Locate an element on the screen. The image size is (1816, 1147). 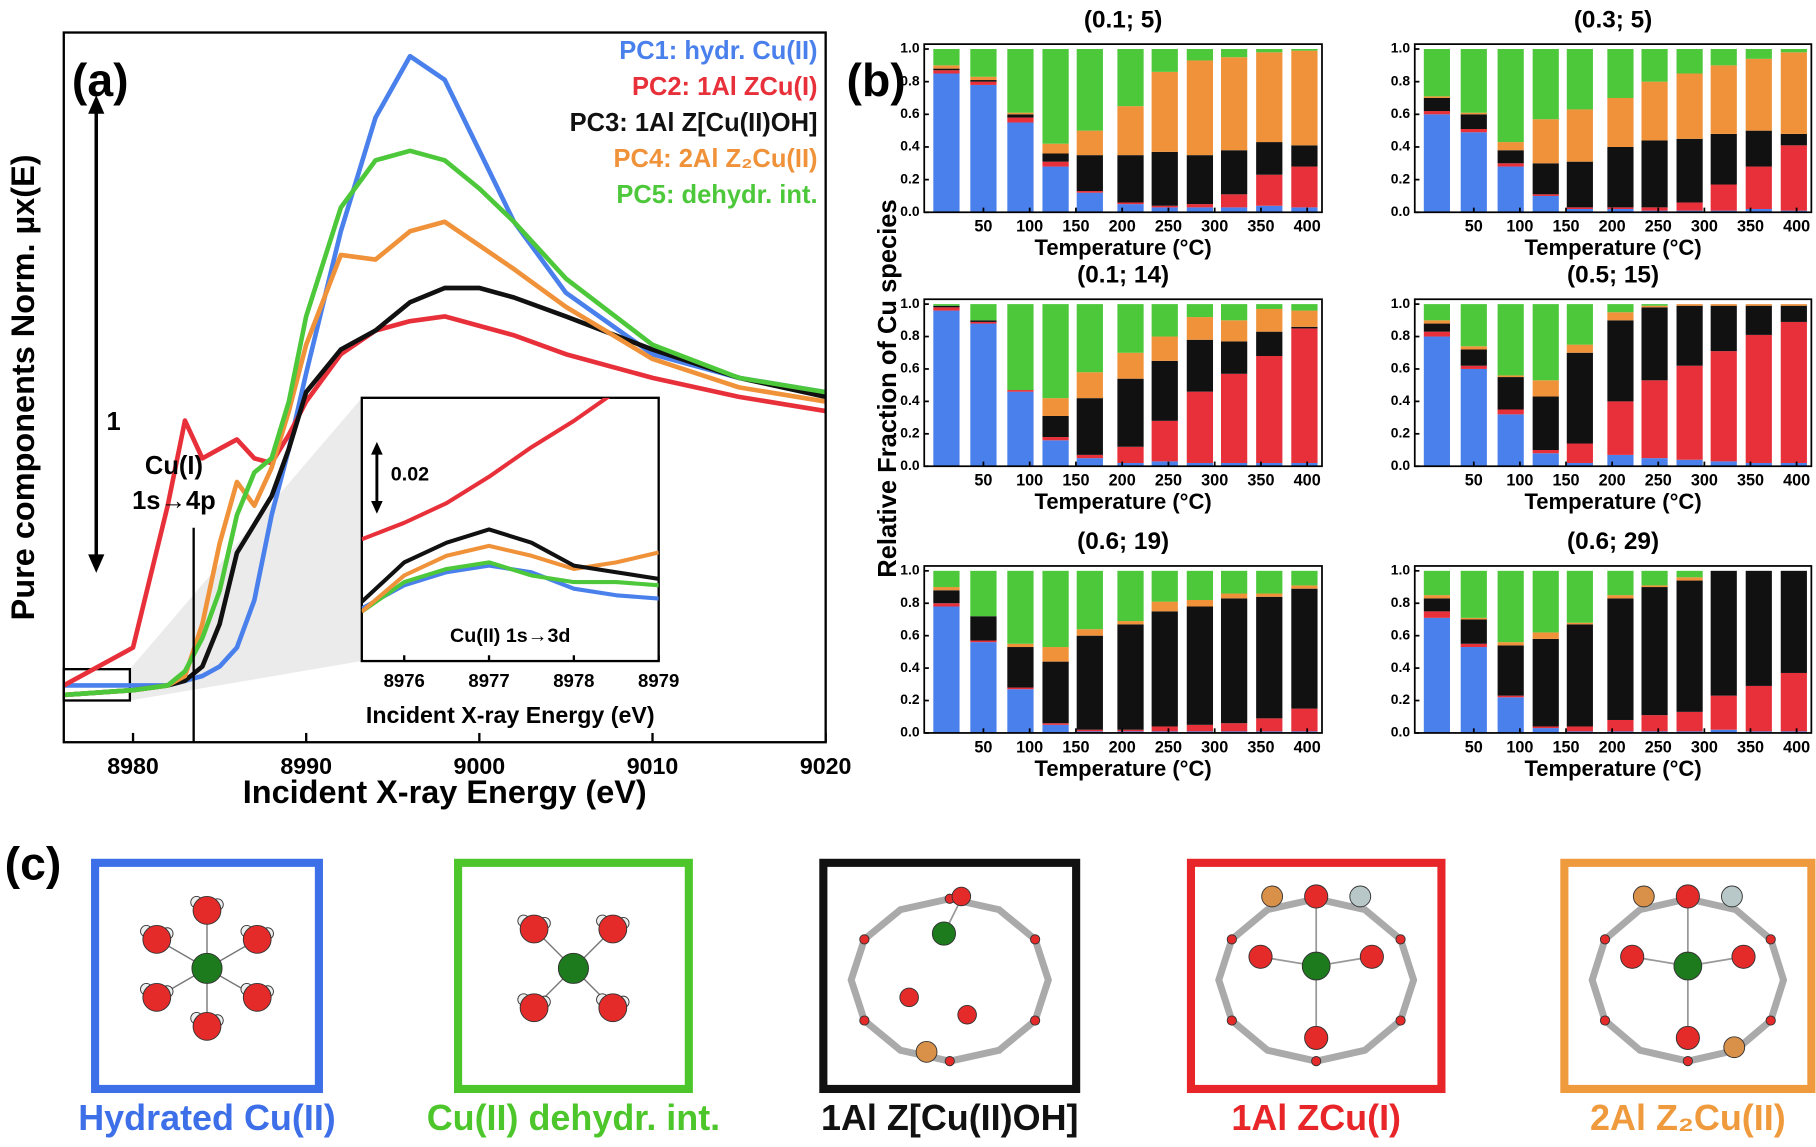
chart-title: (0.5; 15) is located at coordinates (1613, 274).